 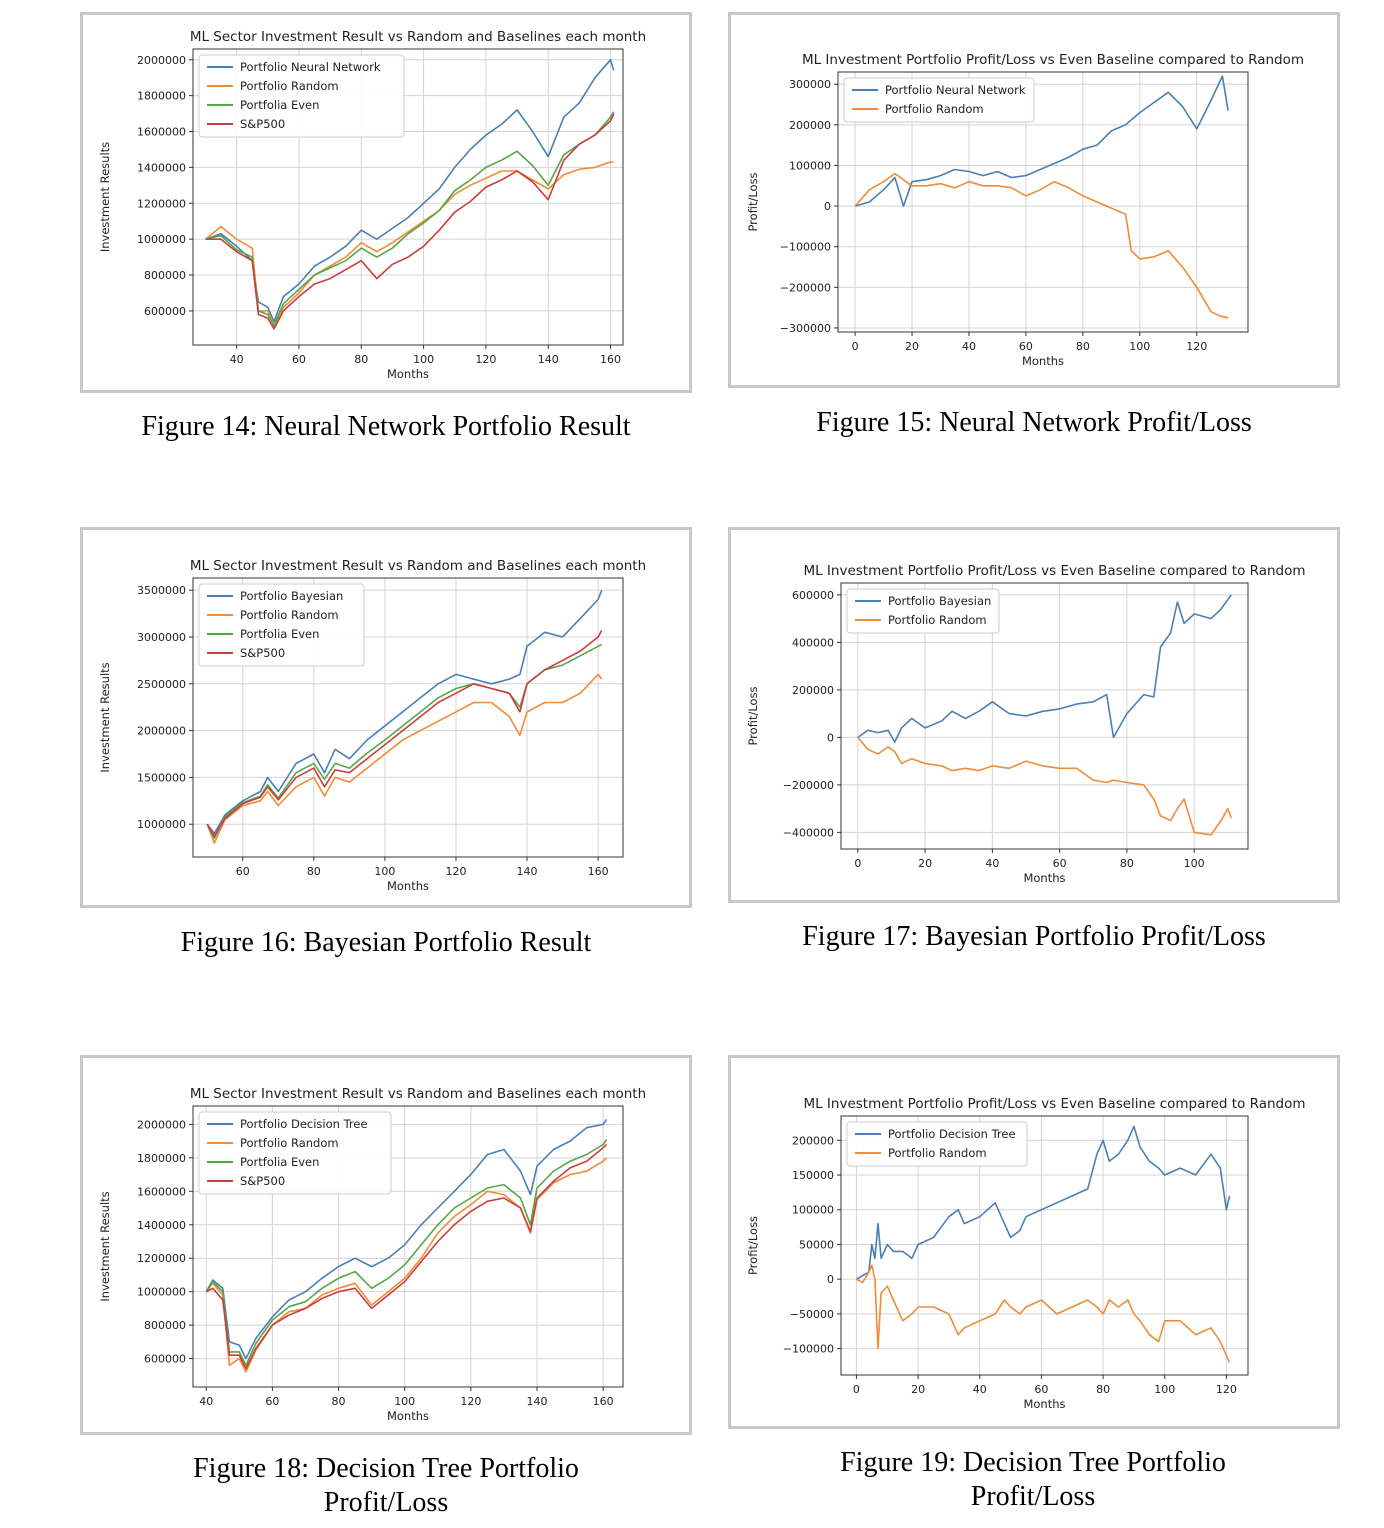 What do you see at coordinates (810, 84) in the screenshot?
I see `y-tick-label: 300000` at bounding box center [810, 84].